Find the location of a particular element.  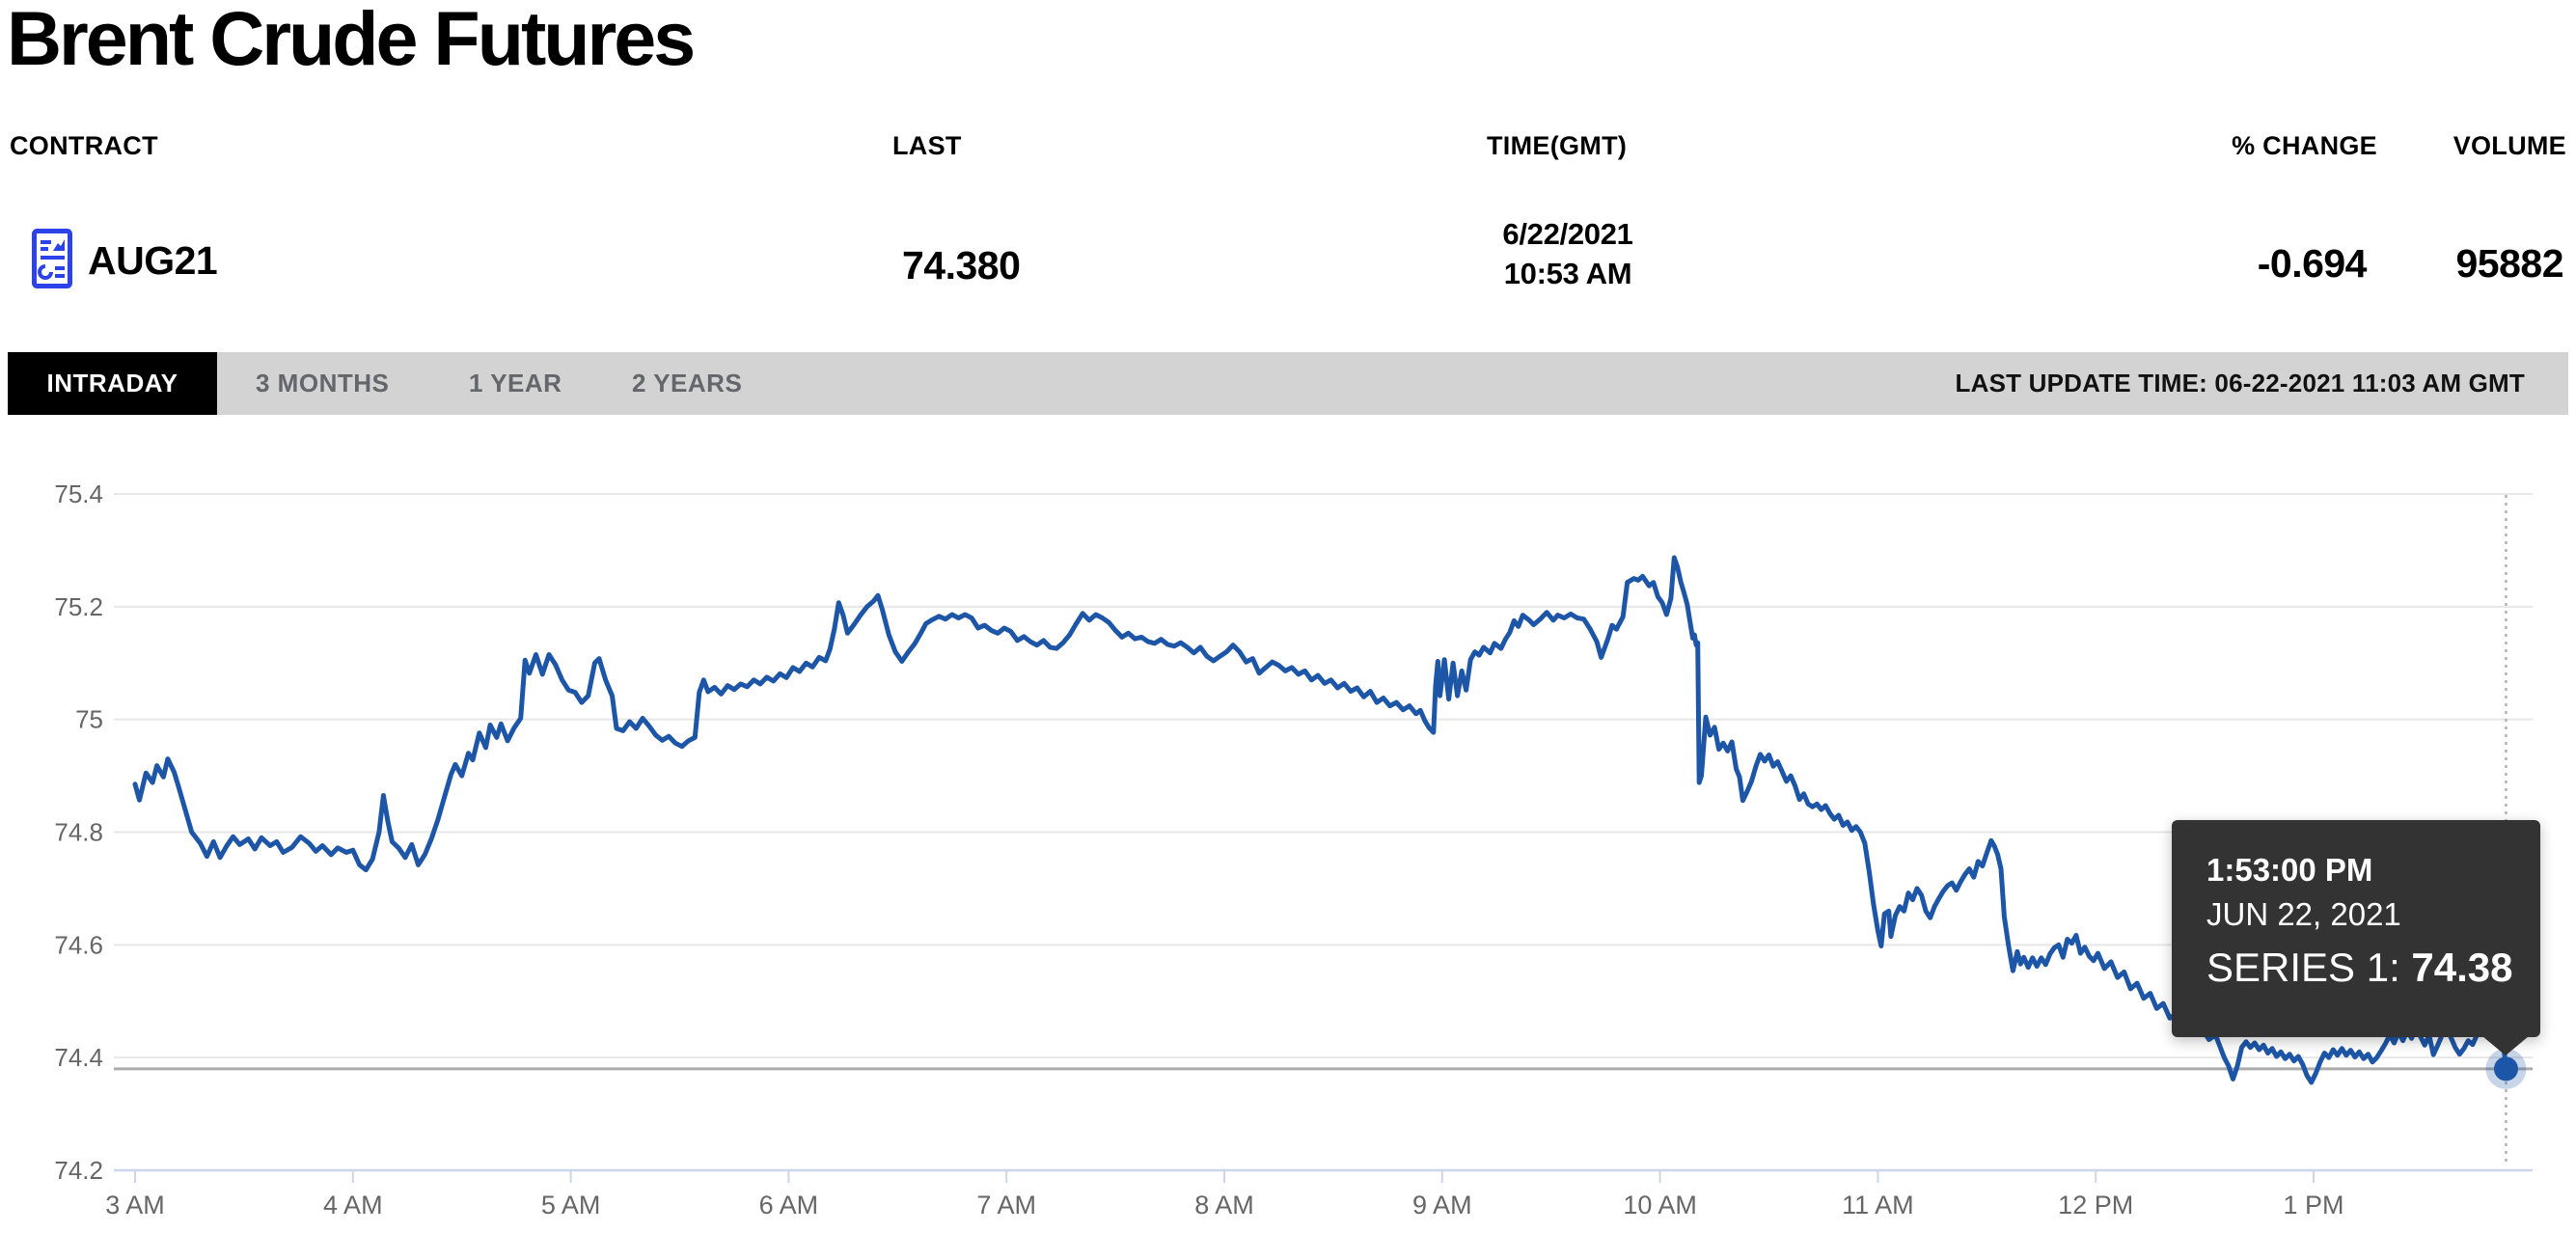

tooltip-caret is located at coordinates (2506, 1045).